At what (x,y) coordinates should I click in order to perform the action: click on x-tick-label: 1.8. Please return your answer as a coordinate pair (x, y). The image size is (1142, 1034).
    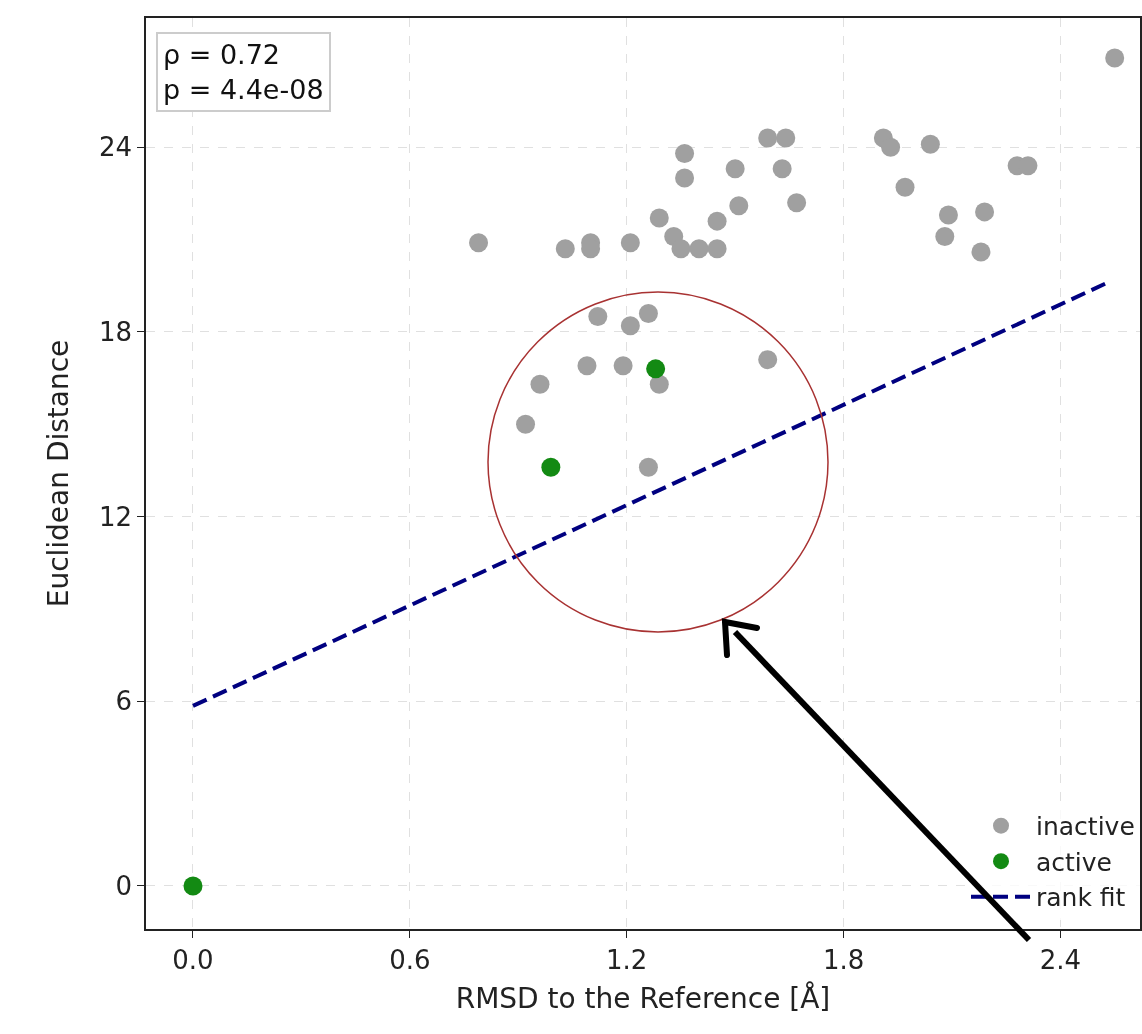
    Looking at the image, I should click on (843, 959).